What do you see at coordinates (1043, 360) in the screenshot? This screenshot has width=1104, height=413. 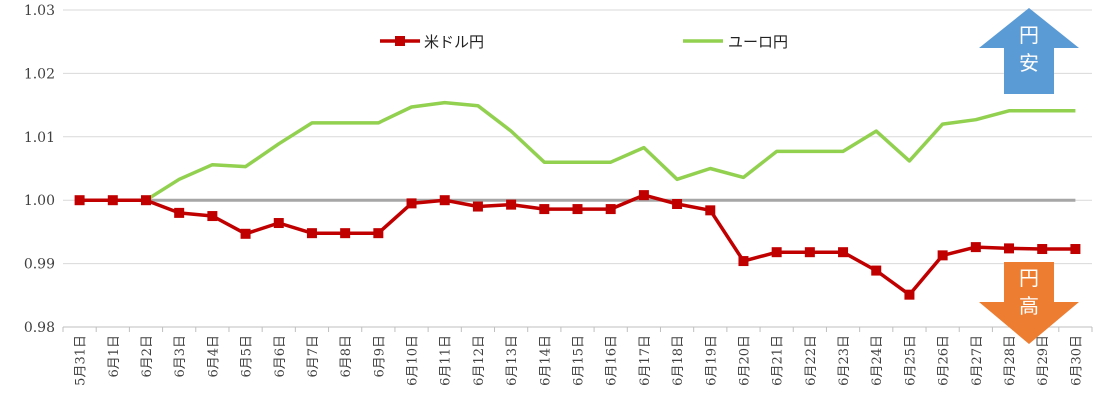 I see `x-tick-label: 6月29日` at bounding box center [1043, 360].